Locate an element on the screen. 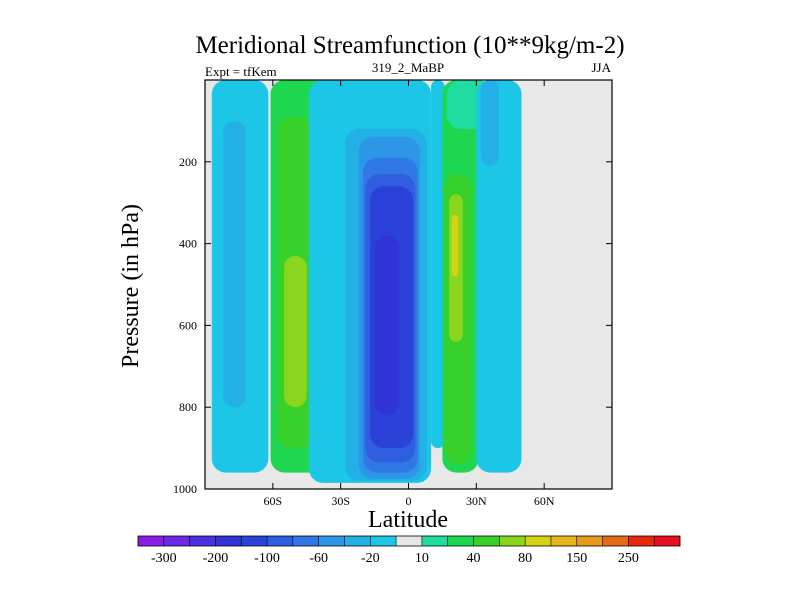 The width and height of the screenshot is (800, 600). y-tick-label: 600 is located at coordinates (188, 325).